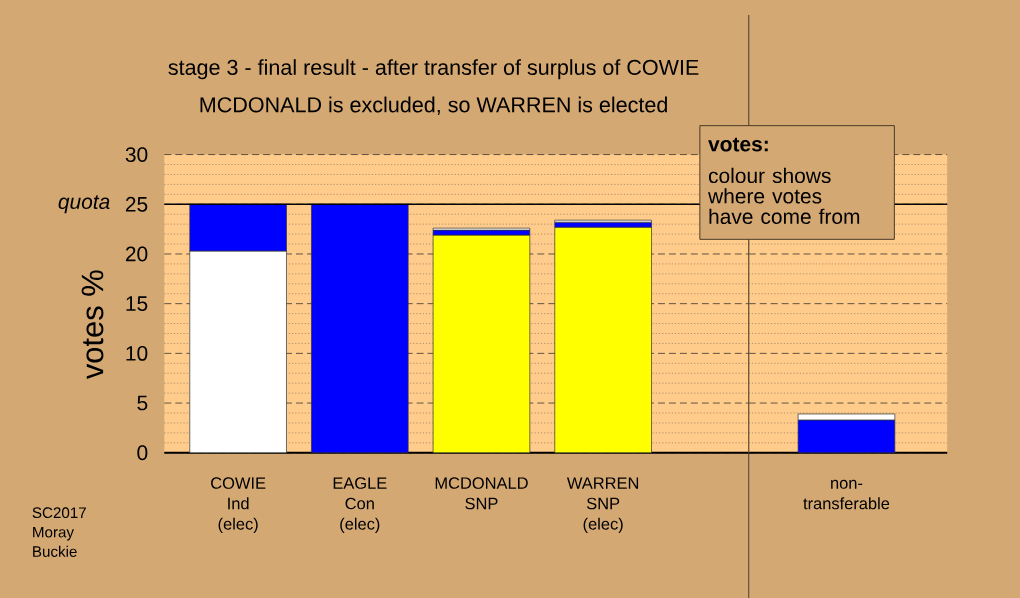 The height and width of the screenshot is (598, 1020). What do you see at coordinates (433, 105) in the screenshot?
I see `chart-subtitle: MCDONALD is excluded, so WARREN is elected` at bounding box center [433, 105].